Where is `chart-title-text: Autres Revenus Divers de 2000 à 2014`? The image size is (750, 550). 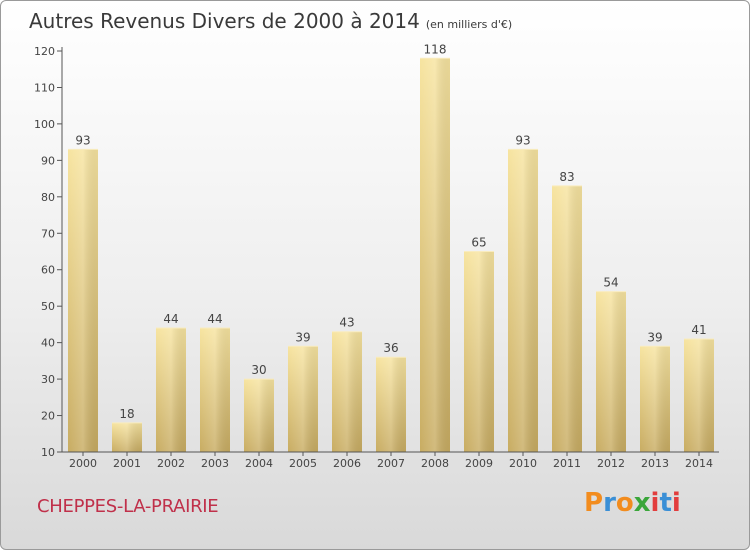 chart-title-text: Autres Revenus Divers de 2000 à 2014 is located at coordinates (224, 21).